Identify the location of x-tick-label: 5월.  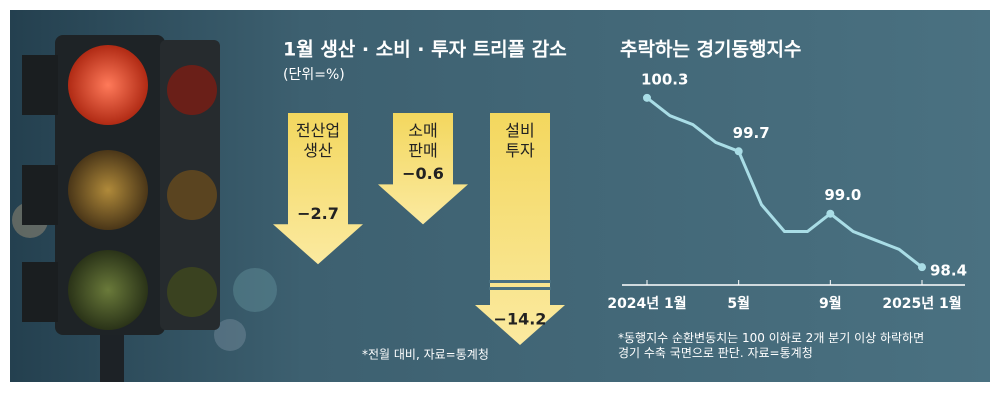
(738, 303).